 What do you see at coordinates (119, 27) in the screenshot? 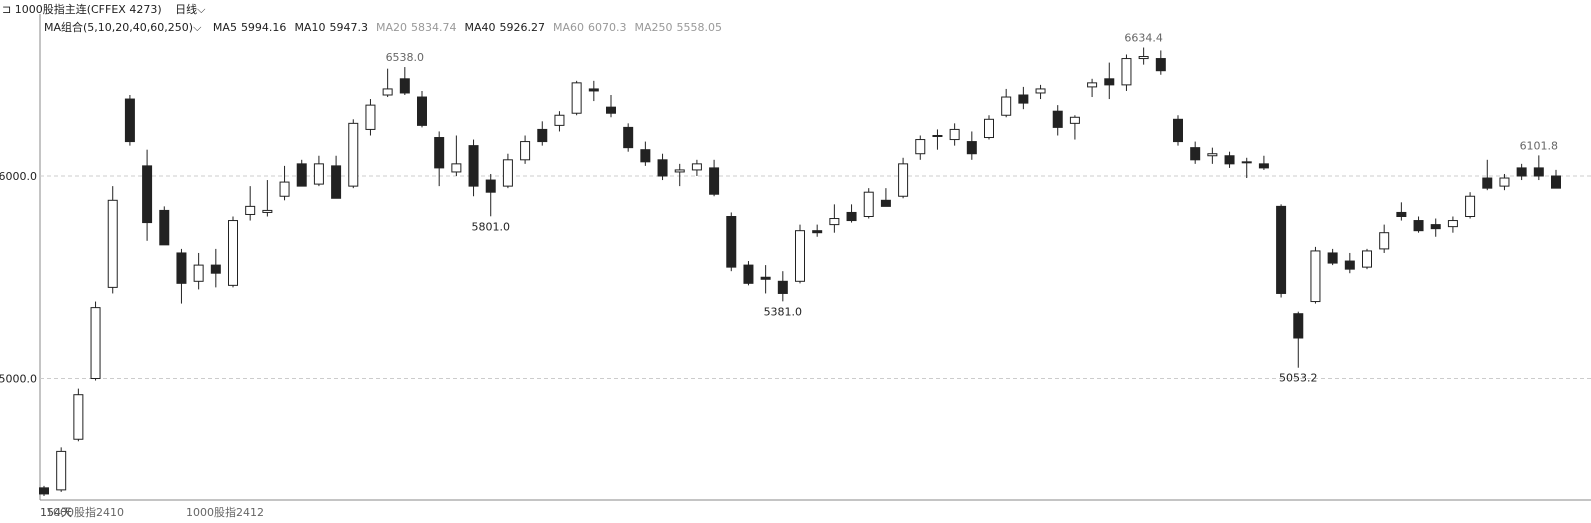
I see `ma-group: MA组合(5,10,20,40,60,250)` at bounding box center [119, 27].